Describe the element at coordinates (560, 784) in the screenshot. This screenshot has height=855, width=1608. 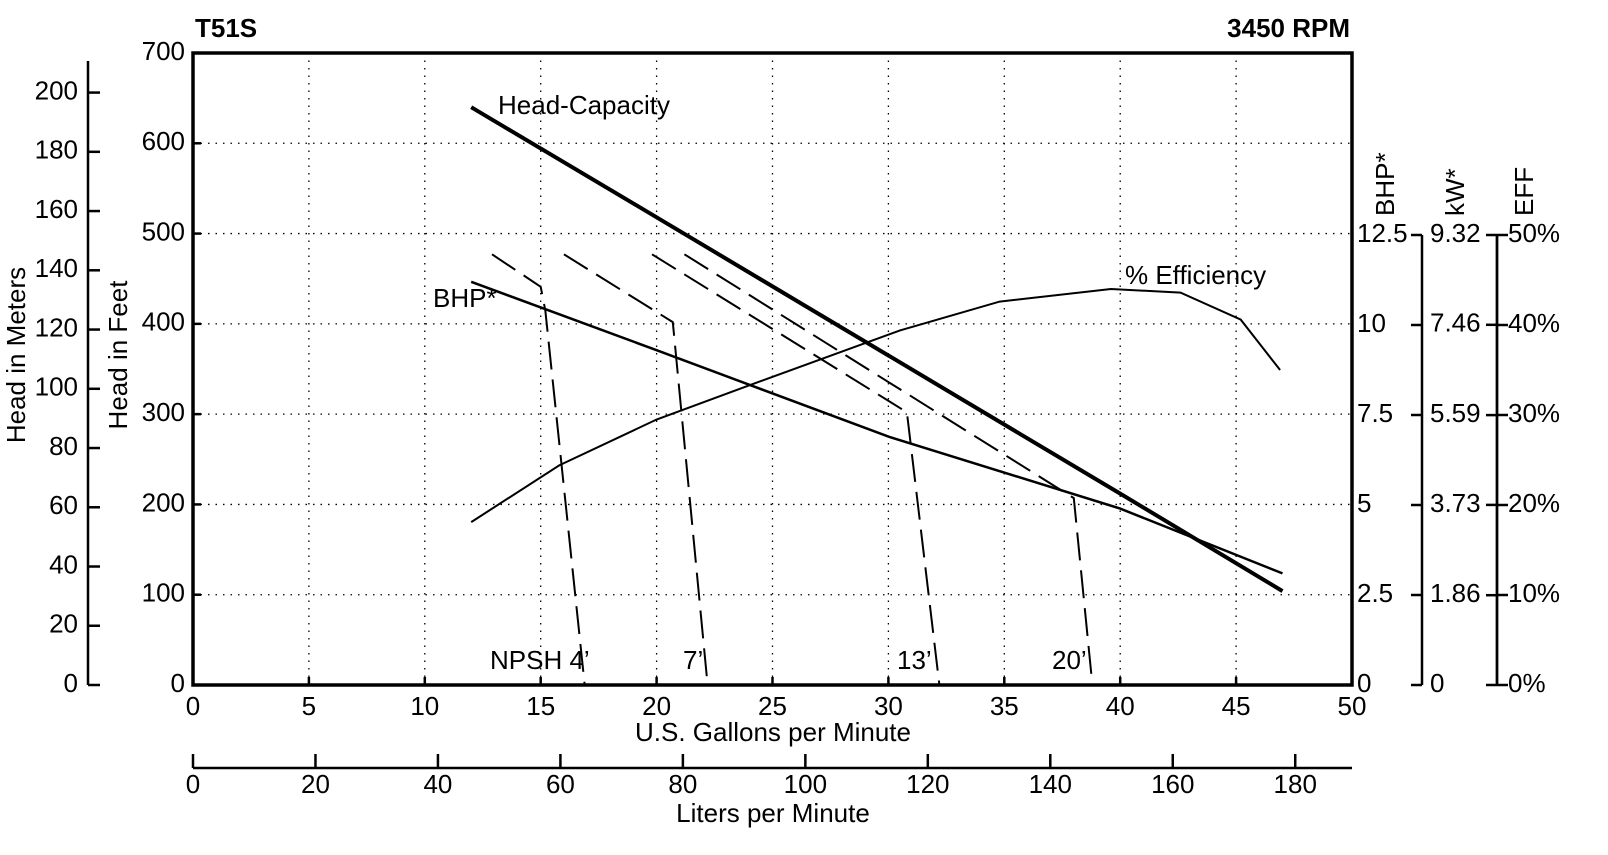
I see `x2-tick-label: 60` at that location.